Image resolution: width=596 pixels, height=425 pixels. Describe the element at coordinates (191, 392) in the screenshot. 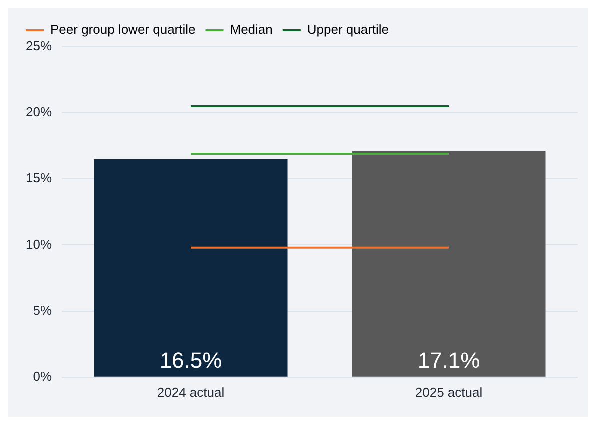

I see `x-tick-label: 2024 actual` at that location.